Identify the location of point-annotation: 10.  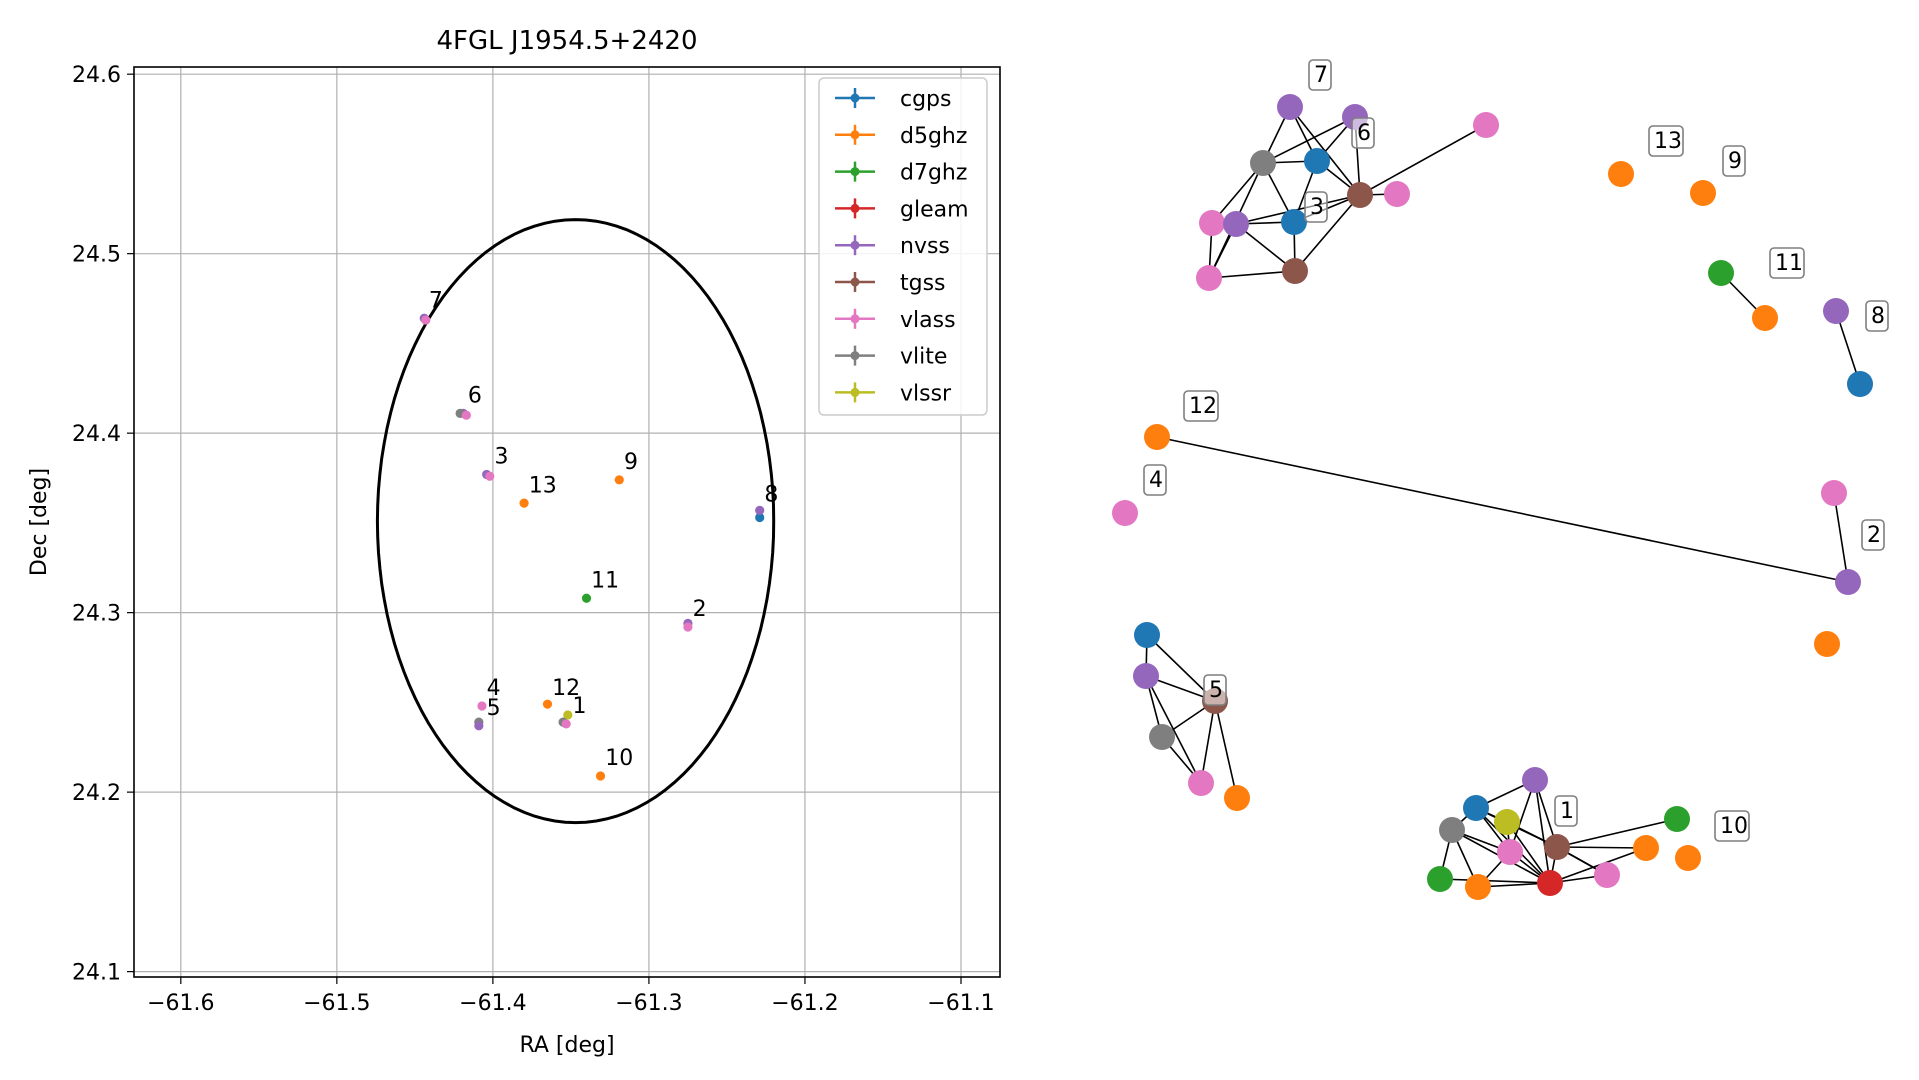
(619, 758).